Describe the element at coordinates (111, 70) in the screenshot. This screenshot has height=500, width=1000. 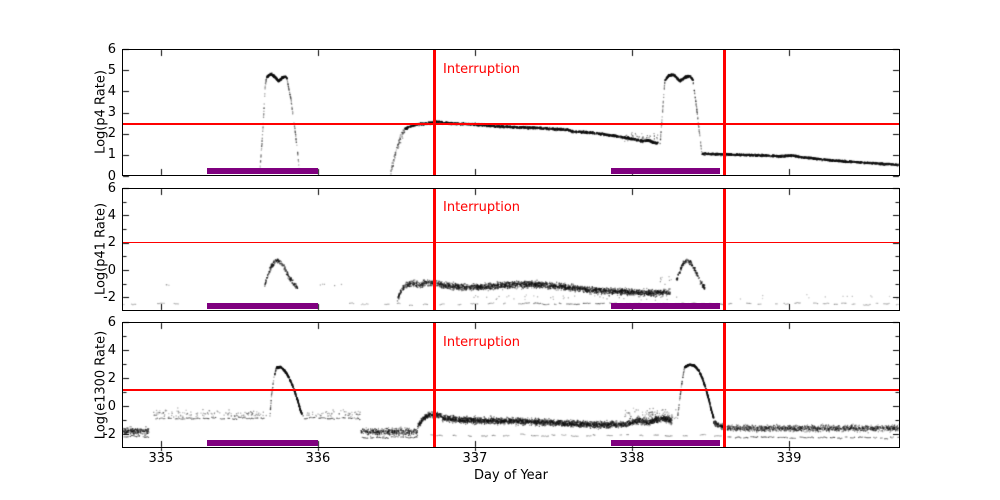
I see `y-tick-label: 5` at that location.